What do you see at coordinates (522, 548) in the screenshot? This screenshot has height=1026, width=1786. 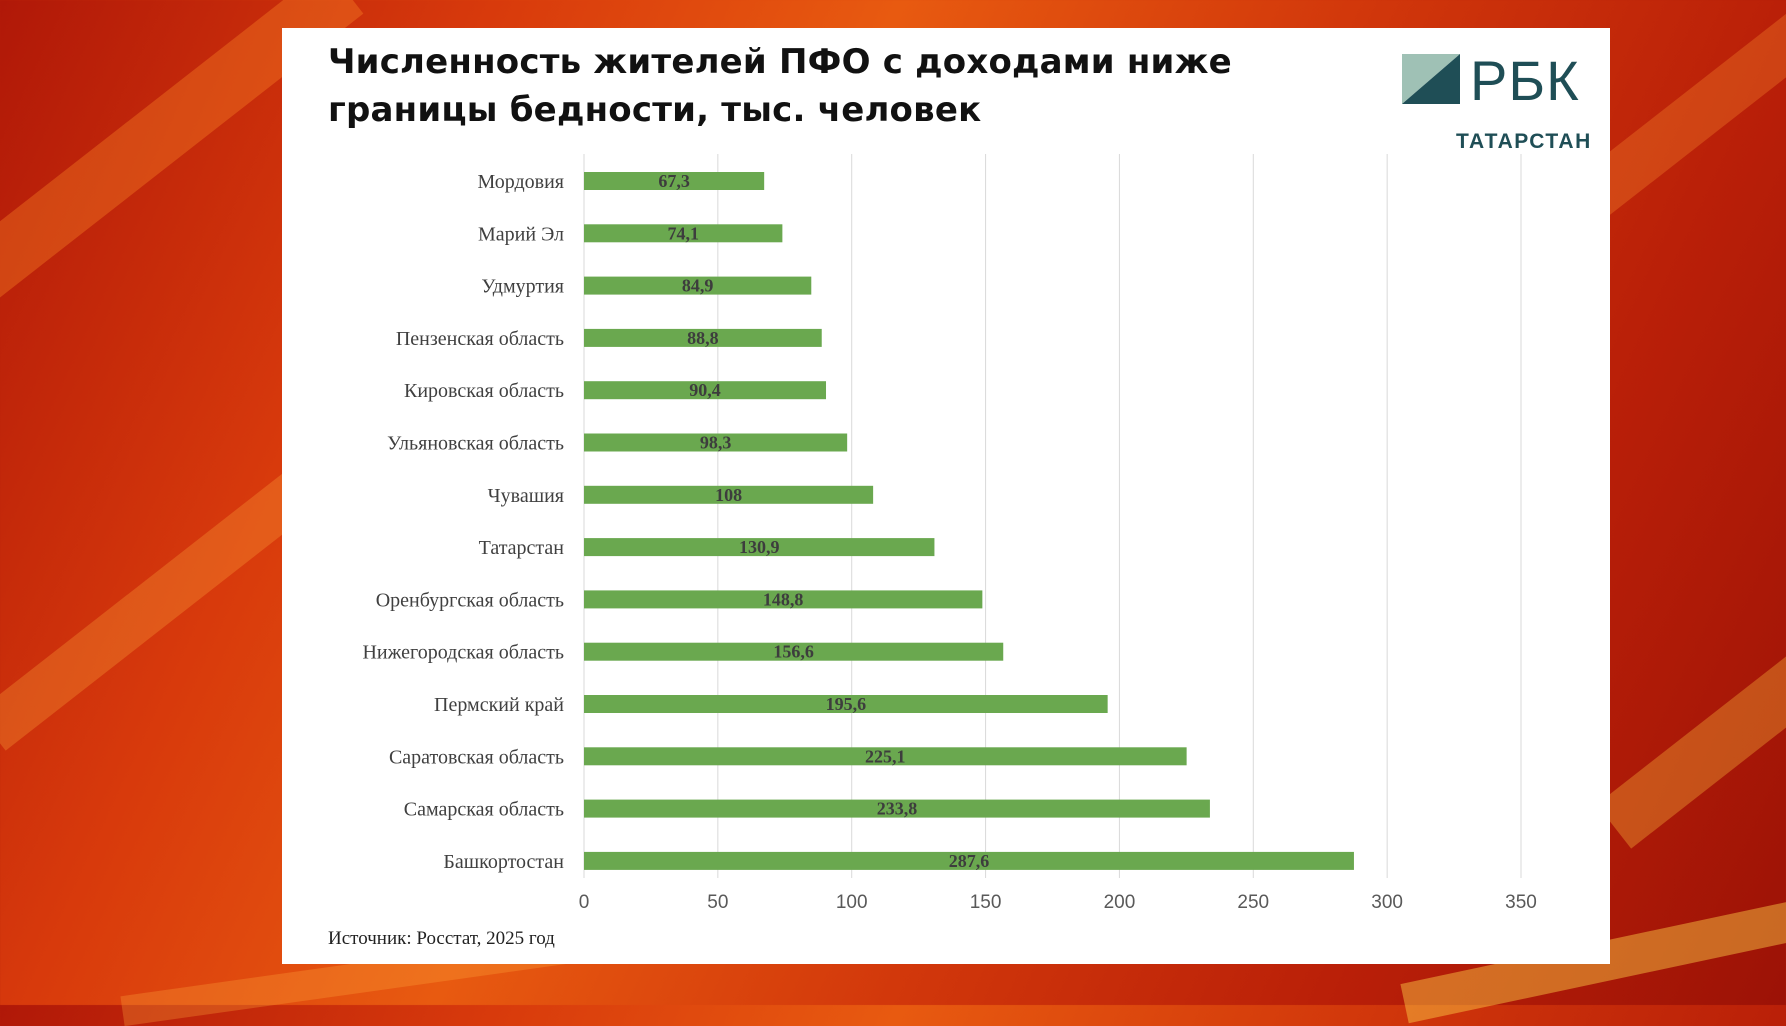 I see `category-label: Татарстан` at bounding box center [522, 548].